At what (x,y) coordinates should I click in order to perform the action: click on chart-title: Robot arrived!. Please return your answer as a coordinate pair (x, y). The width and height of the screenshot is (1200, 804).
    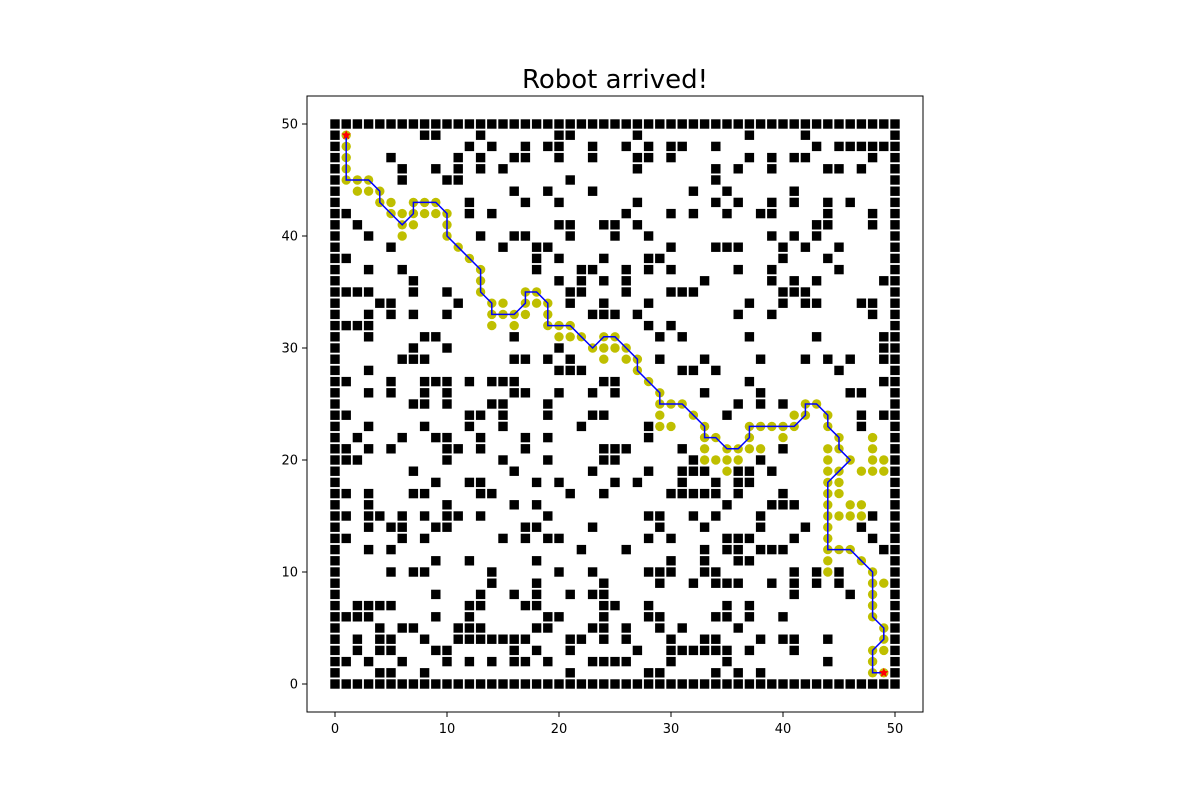
    Looking at the image, I should click on (615, 80).